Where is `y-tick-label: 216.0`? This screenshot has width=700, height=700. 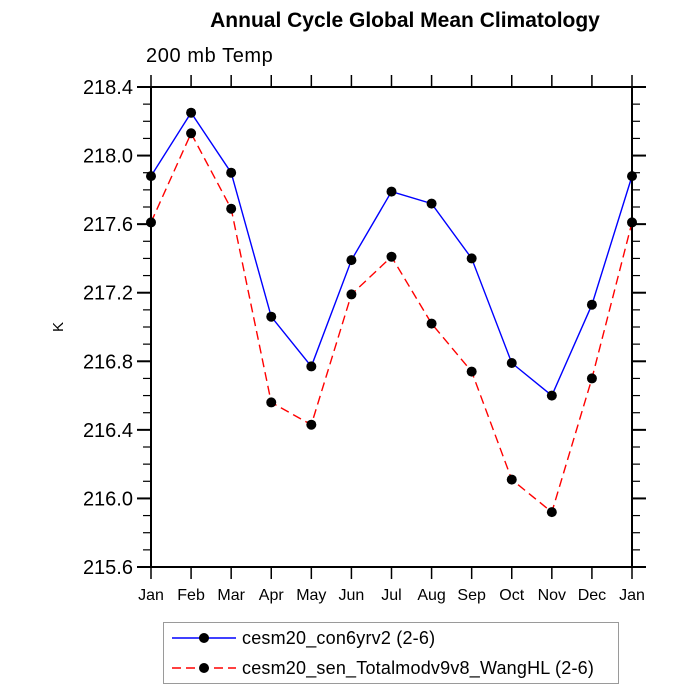
y-tick-label: 216.0 is located at coordinates (108, 499).